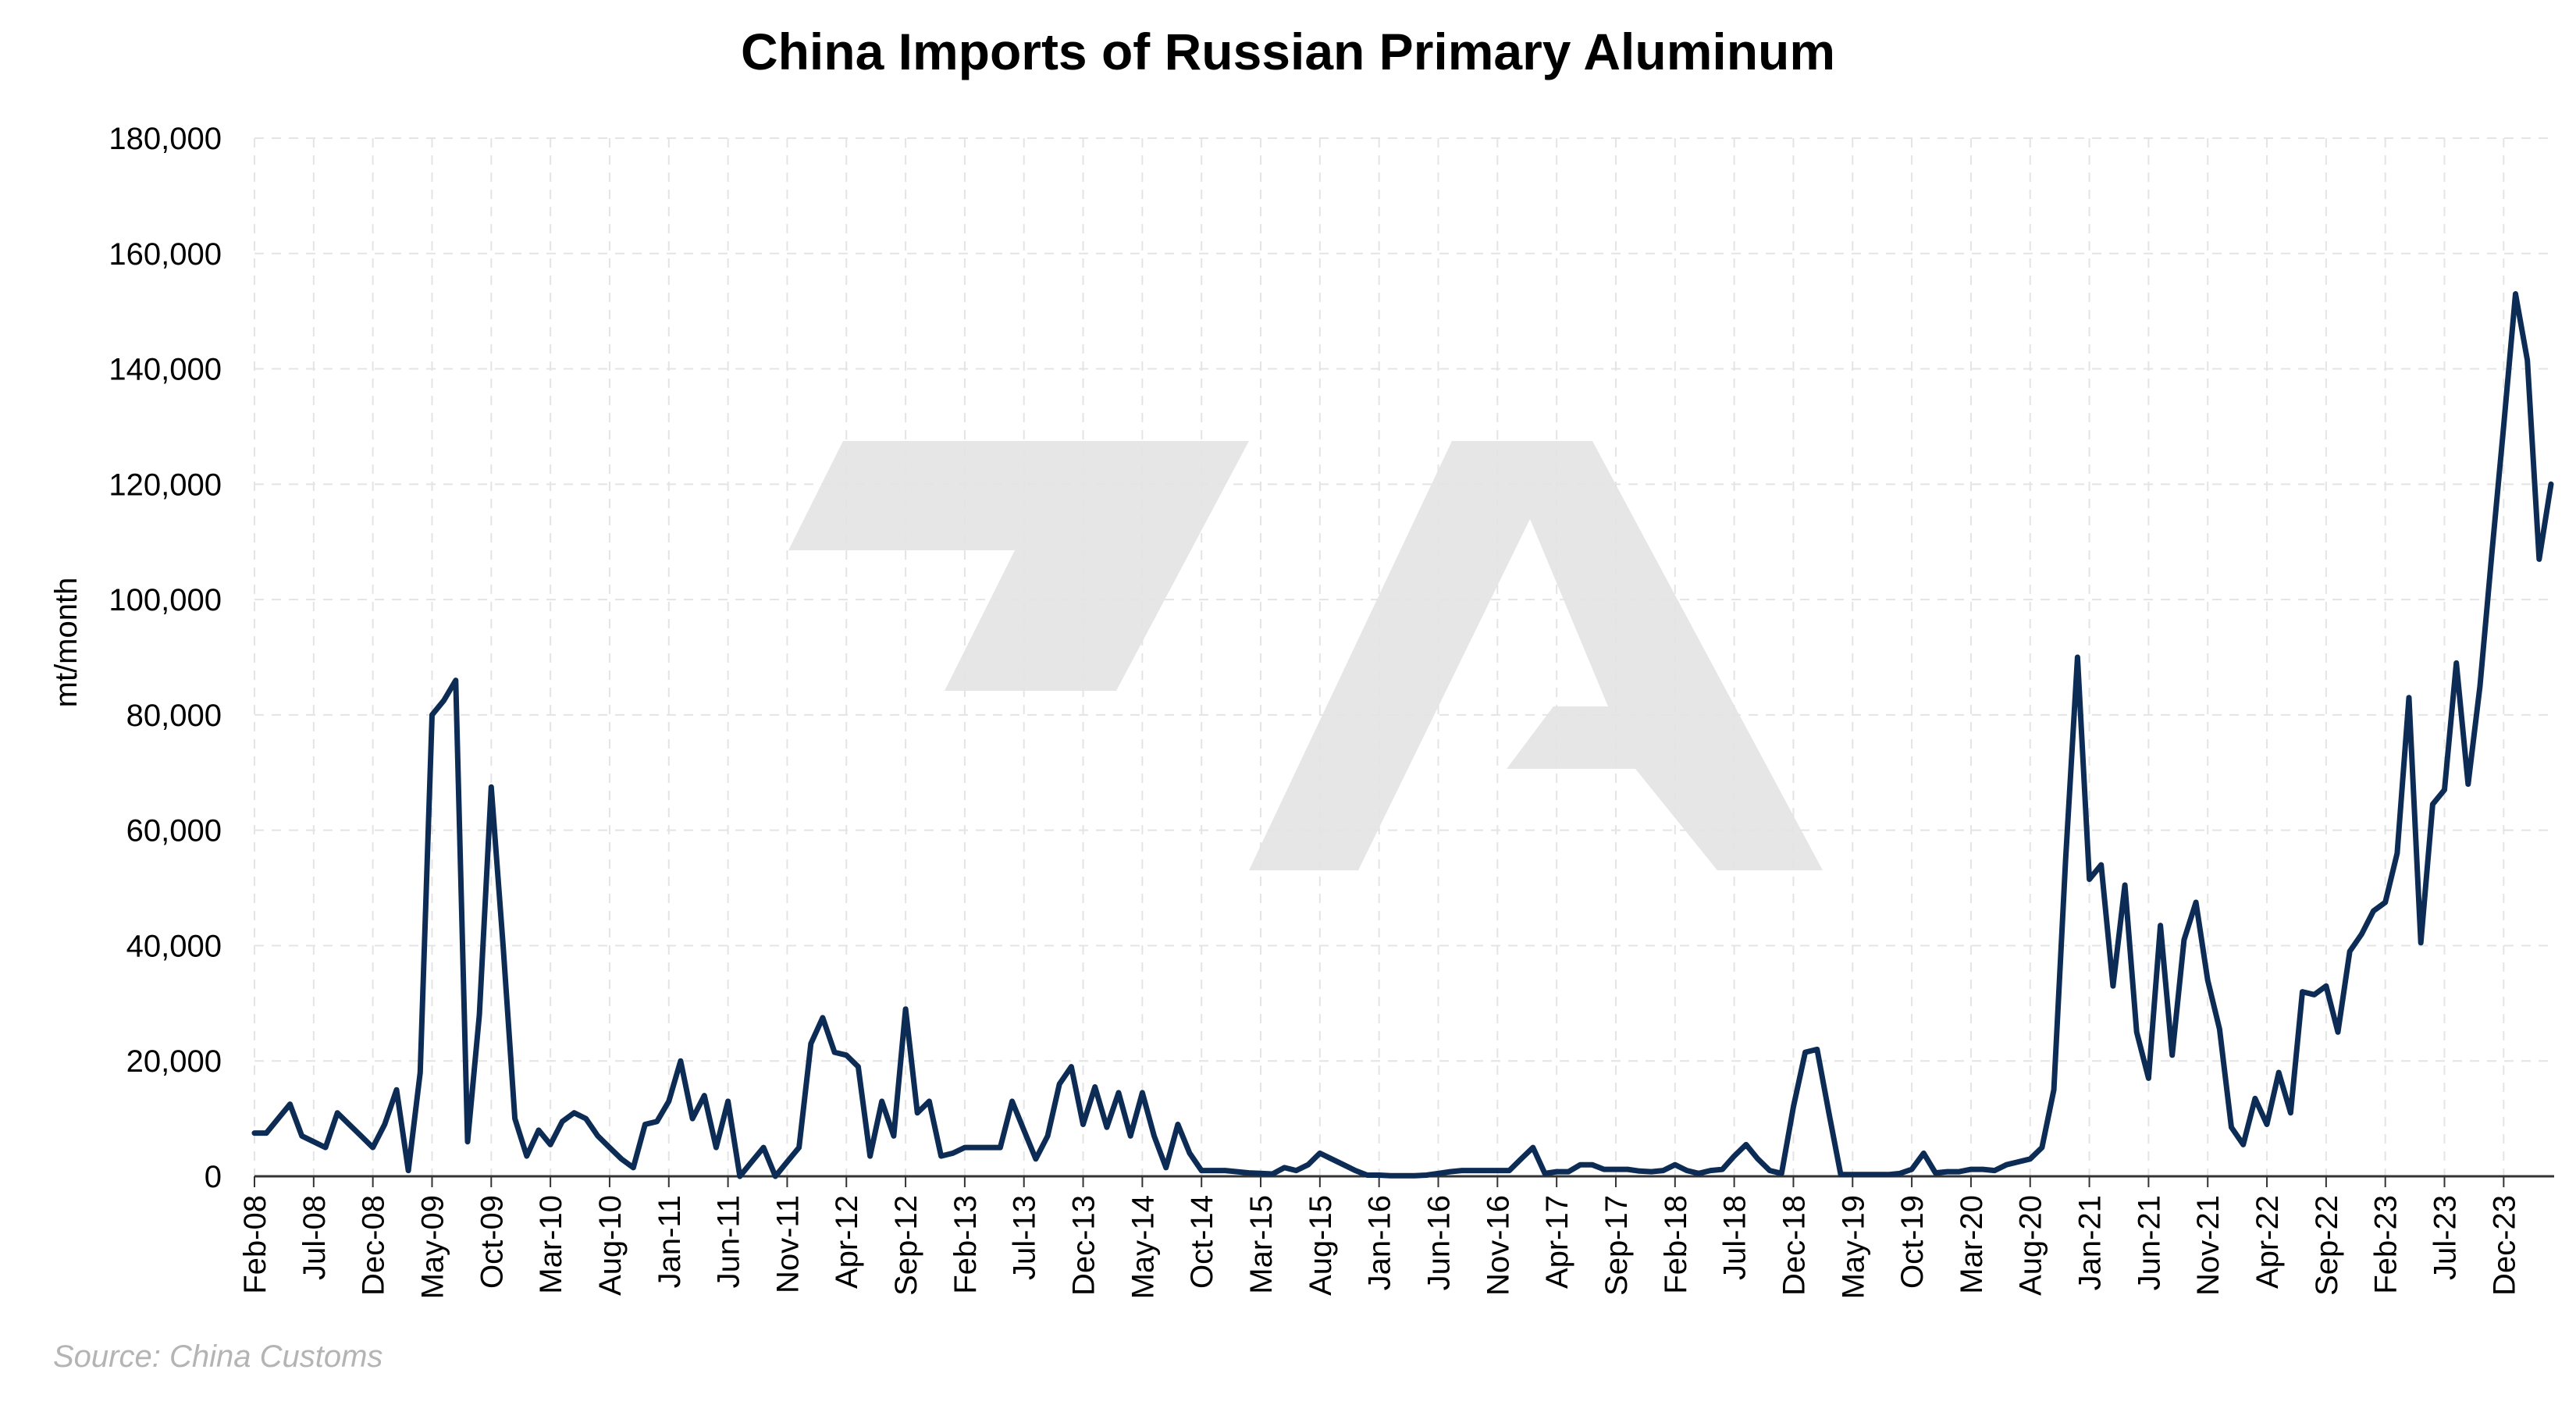 This screenshot has width=2576, height=1405. Describe the element at coordinates (374, 1245) in the screenshot. I see `x-tick-label: Dec-08` at that location.